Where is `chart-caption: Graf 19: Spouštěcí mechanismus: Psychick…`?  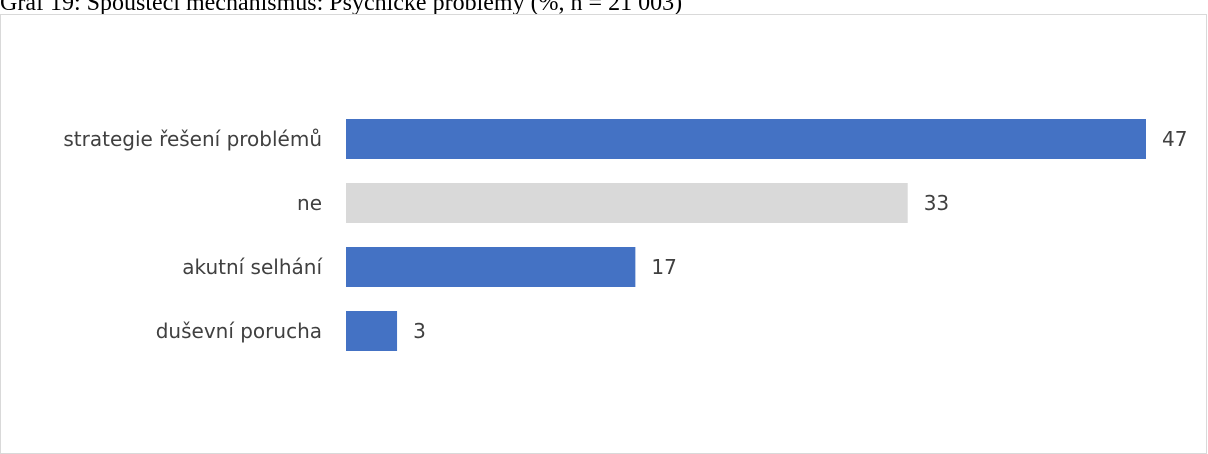
chart-caption: Graf 19: Spouštěcí mechanismus: Psychick… is located at coordinates (341, 8).